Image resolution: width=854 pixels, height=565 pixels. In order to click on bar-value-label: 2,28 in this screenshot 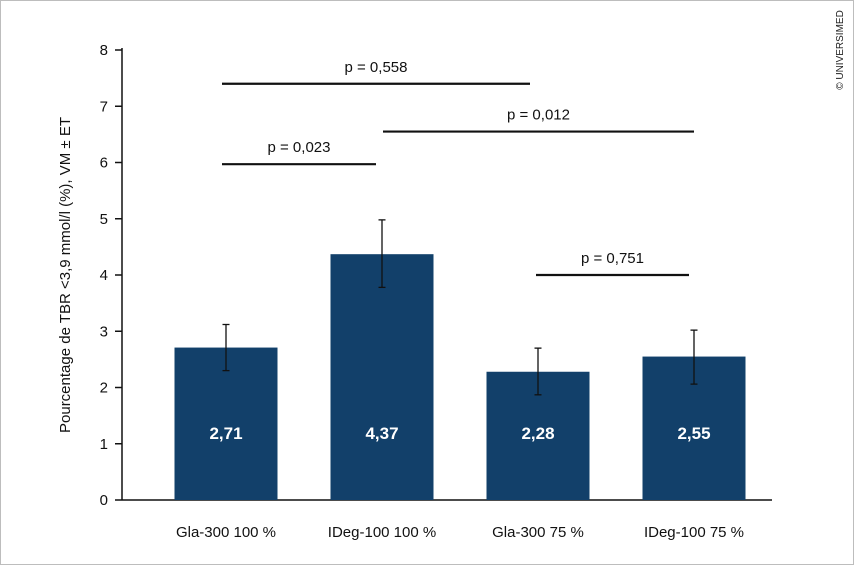, I will do `click(537, 433)`.